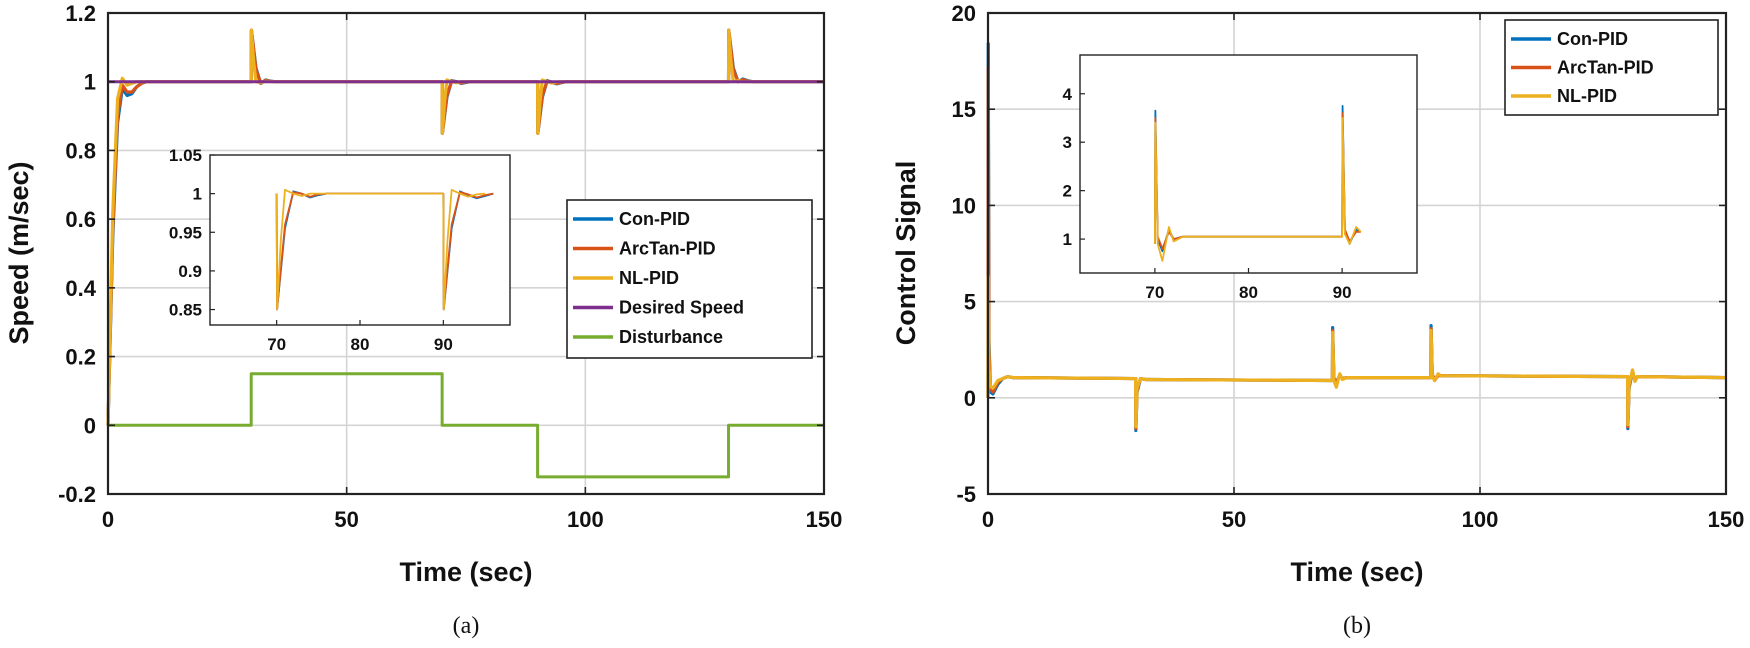 This screenshot has width=1750, height=648. What do you see at coordinates (77, 494) in the screenshot?
I see `y-tick-label: -0.2` at bounding box center [77, 494].